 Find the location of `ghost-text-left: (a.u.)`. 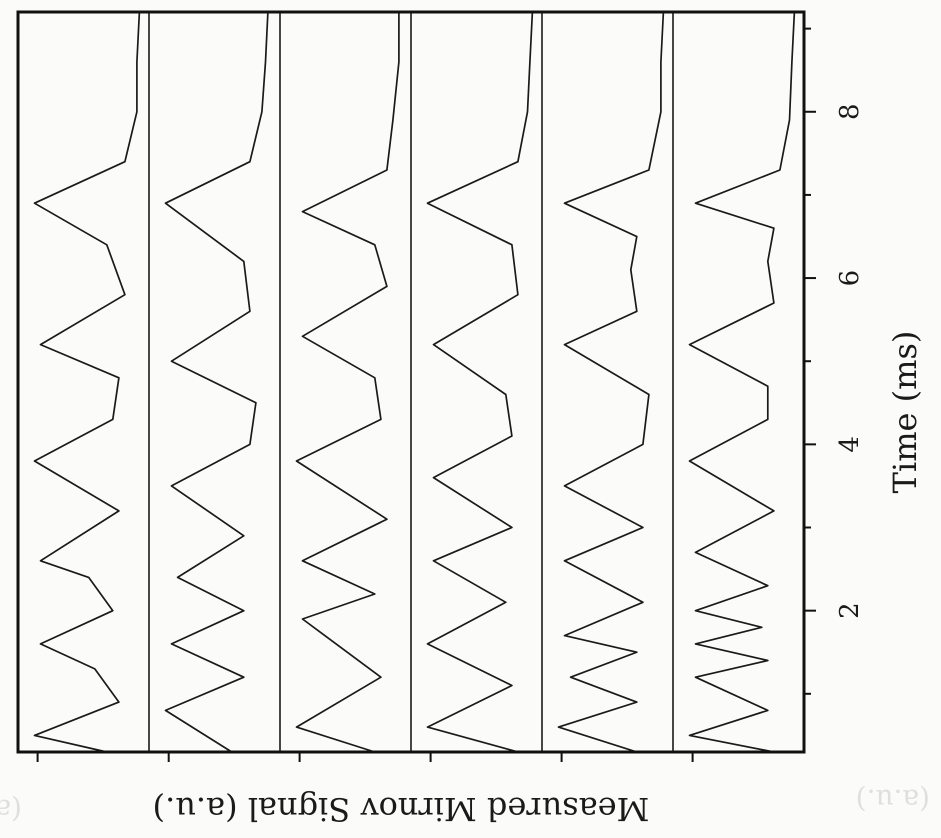

ghost-text-left: (a.u.) is located at coordinates (11, 809).